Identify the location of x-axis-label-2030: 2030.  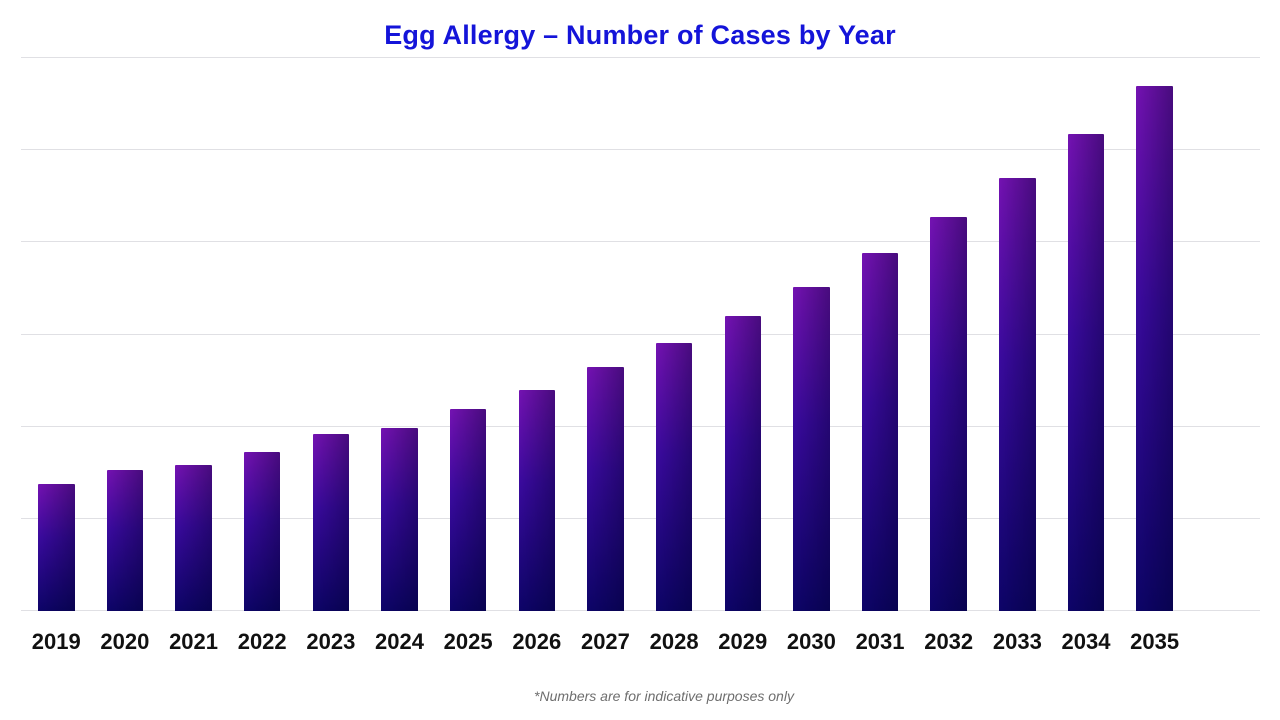
(811, 641).